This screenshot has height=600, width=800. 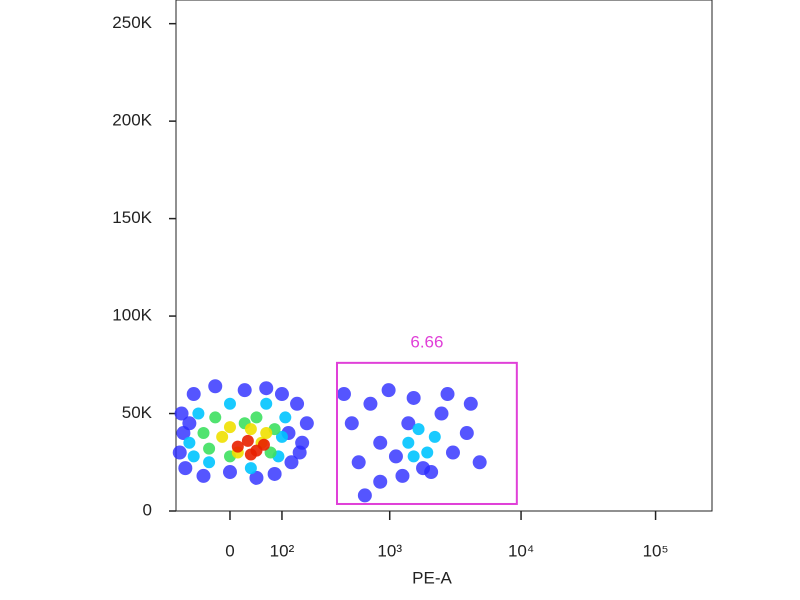 What do you see at coordinates (521, 550) in the screenshot?
I see `x-tick-label: 10⁴` at bounding box center [521, 550].